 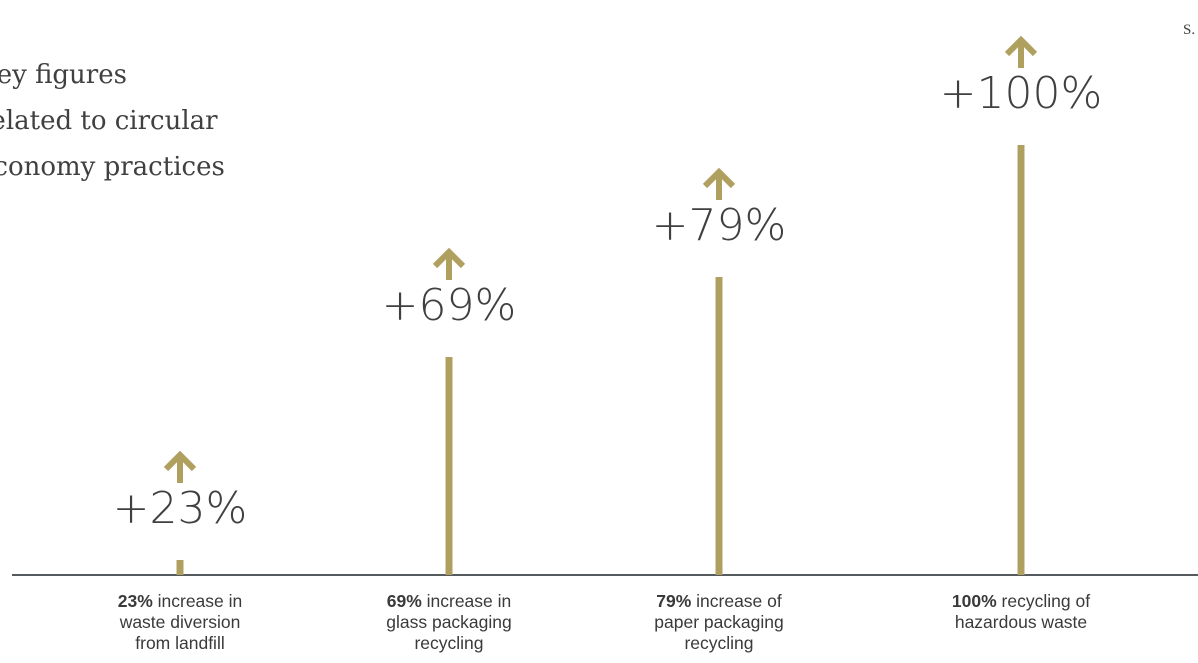 What do you see at coordinates (1021, 93) in the screenshot?
I see `value-label-4: +100%` at bounding box center [1021, 93].